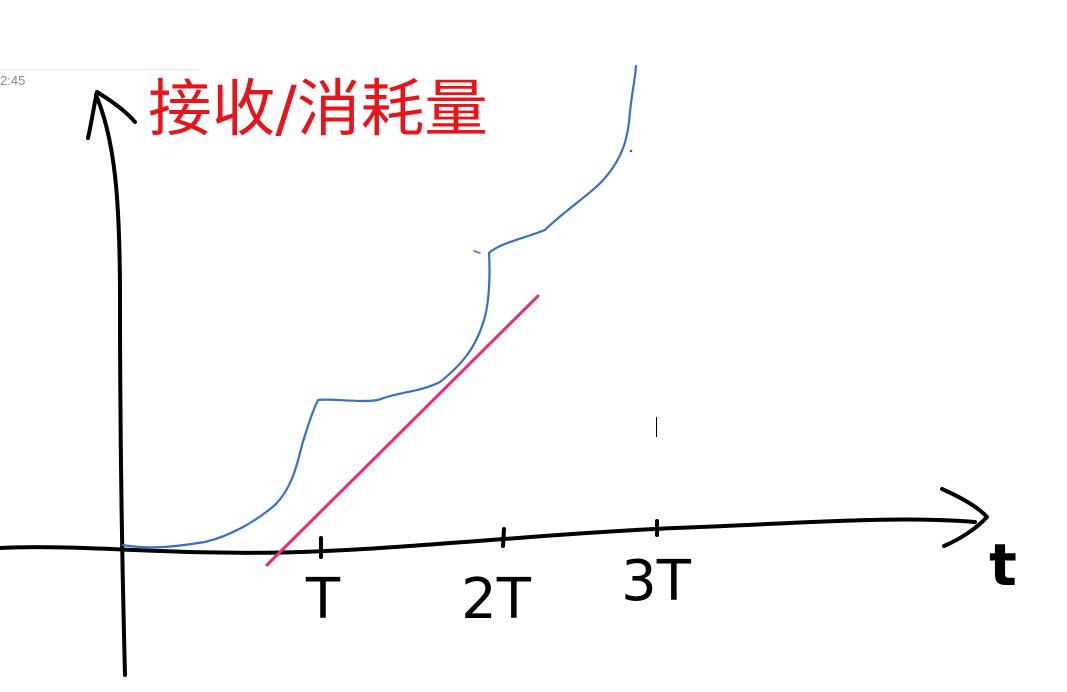 The height and width of the screenshot is (692, 1067). What do you see at coordinates (323, 599) in the screenshot?
I see `tick-label-T: T` at bounding box center [323, 599].